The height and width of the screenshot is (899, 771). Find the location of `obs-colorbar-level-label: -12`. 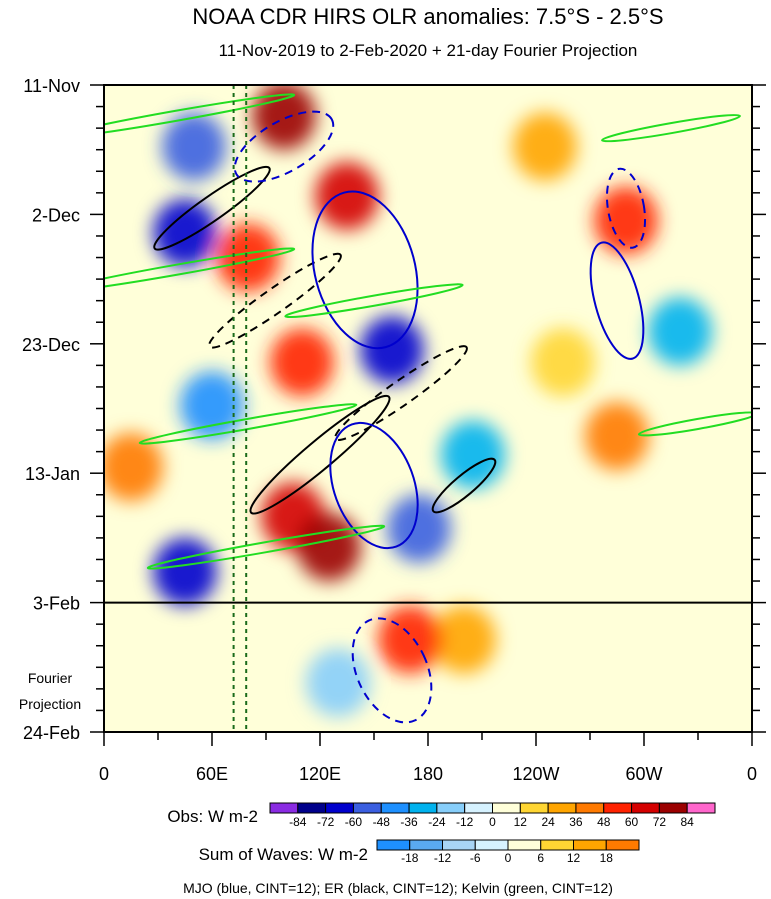

obs-colorbar-level-label: -12 is located at coordinates (465, 822).